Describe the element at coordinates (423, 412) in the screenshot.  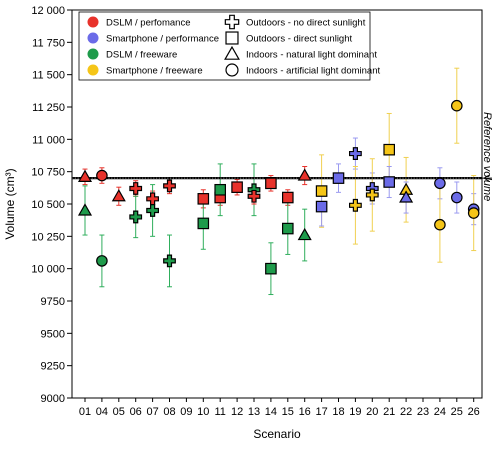
I see `x-tick-label: 23` at that location.